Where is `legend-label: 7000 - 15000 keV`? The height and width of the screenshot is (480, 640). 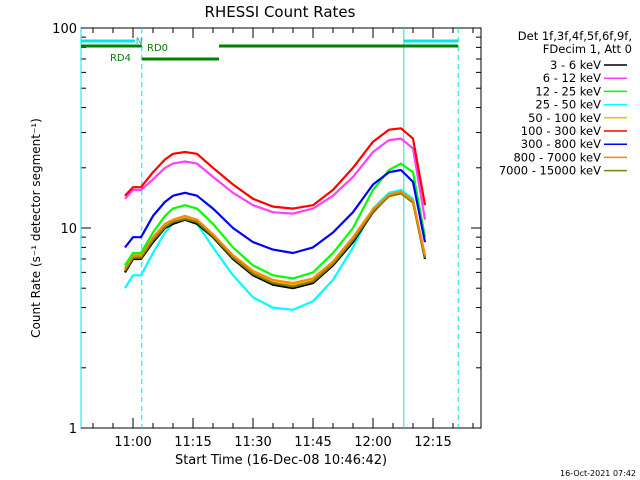 legend-label: 7000 - 15000 keV is located at coordinates (550, 171).